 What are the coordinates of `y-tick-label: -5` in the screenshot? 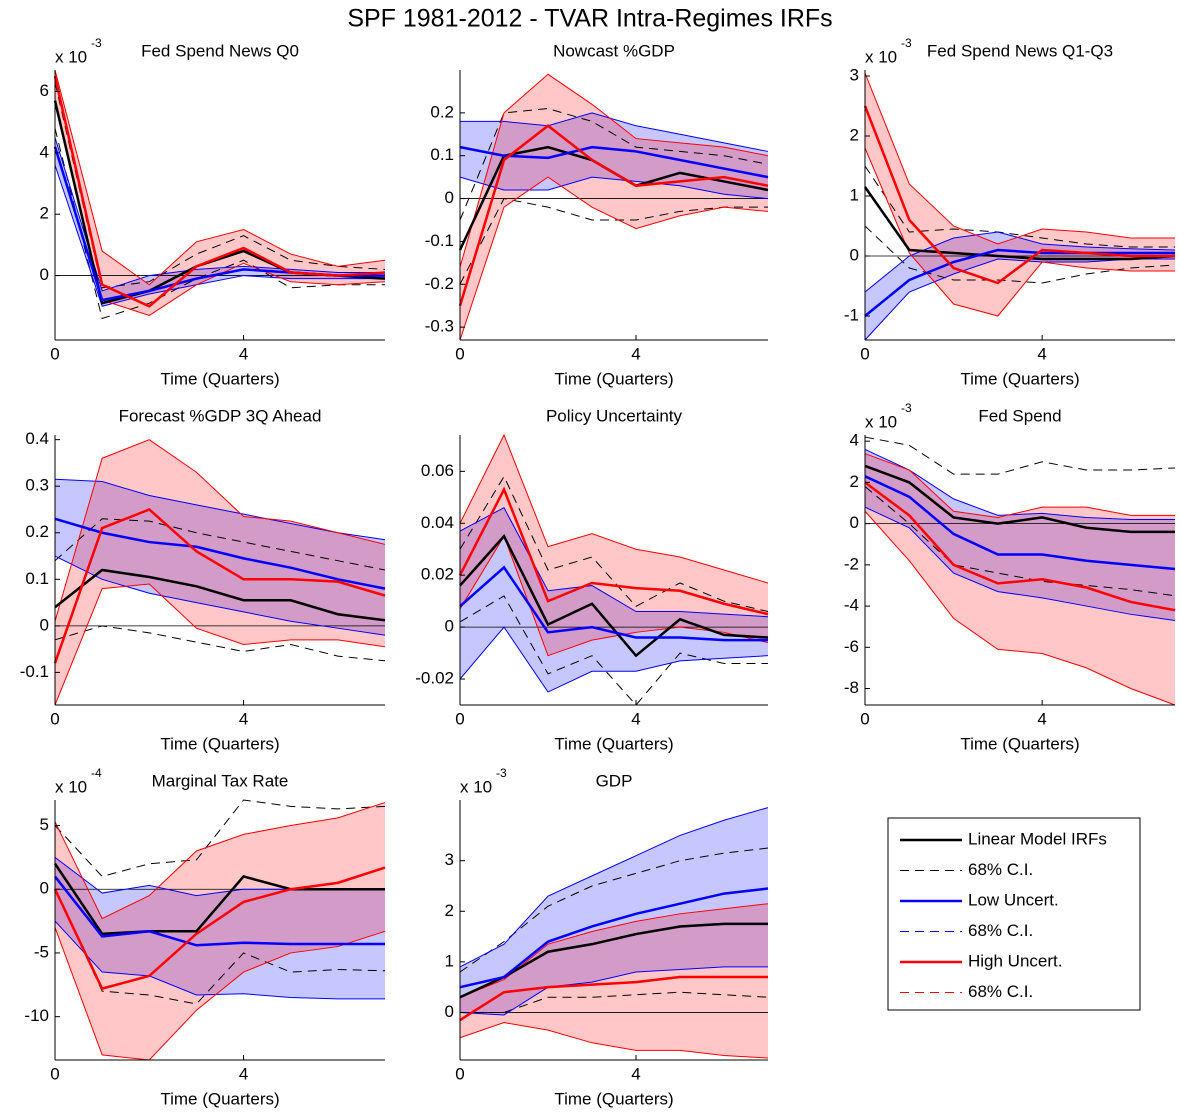 It's located at (41, 951).